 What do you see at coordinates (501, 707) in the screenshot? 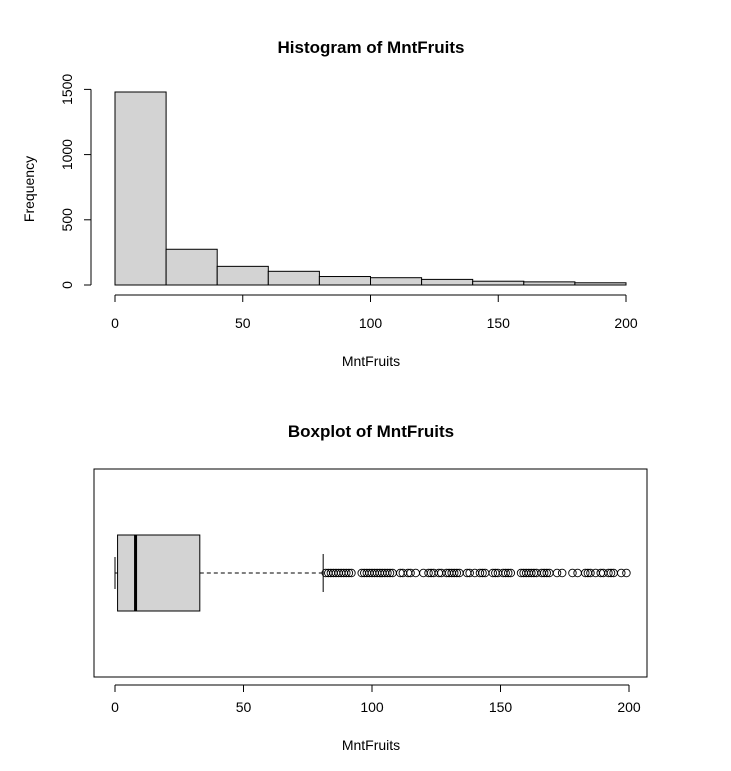
I see `boxplot-x-tick-label-3: 150` at bounding box center [501, 707].